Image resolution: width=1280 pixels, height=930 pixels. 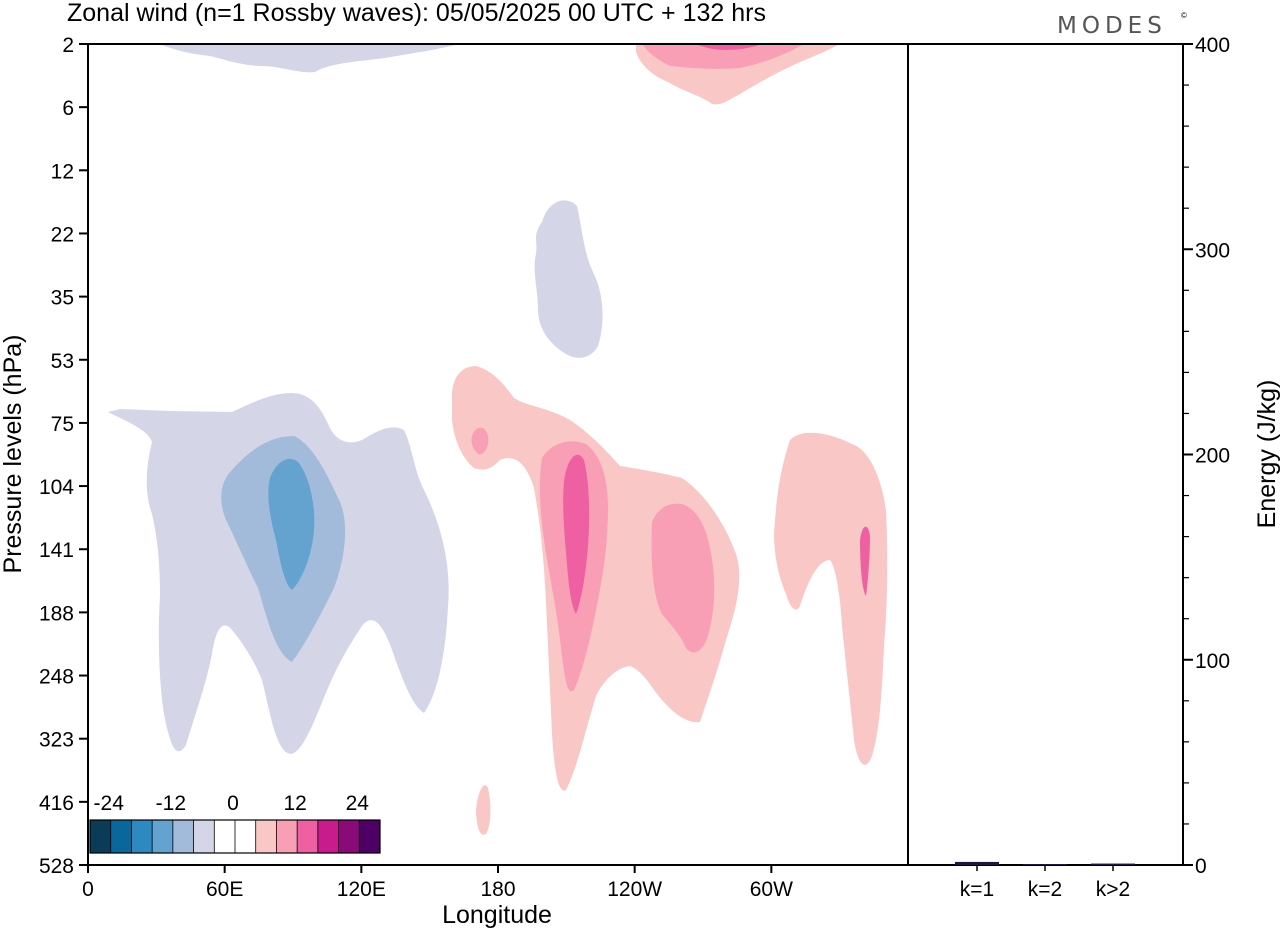 I want to click on y-tick-label: 53, so click(x=62, y=361).